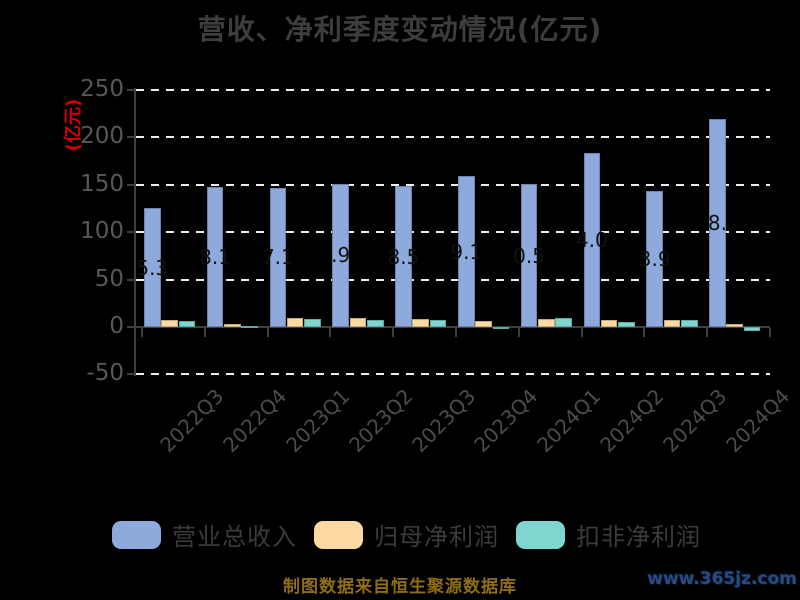 This screenshot has width=800, height=600. I want to click on bar-归母净利润-2024Q2, so click(609, 323).